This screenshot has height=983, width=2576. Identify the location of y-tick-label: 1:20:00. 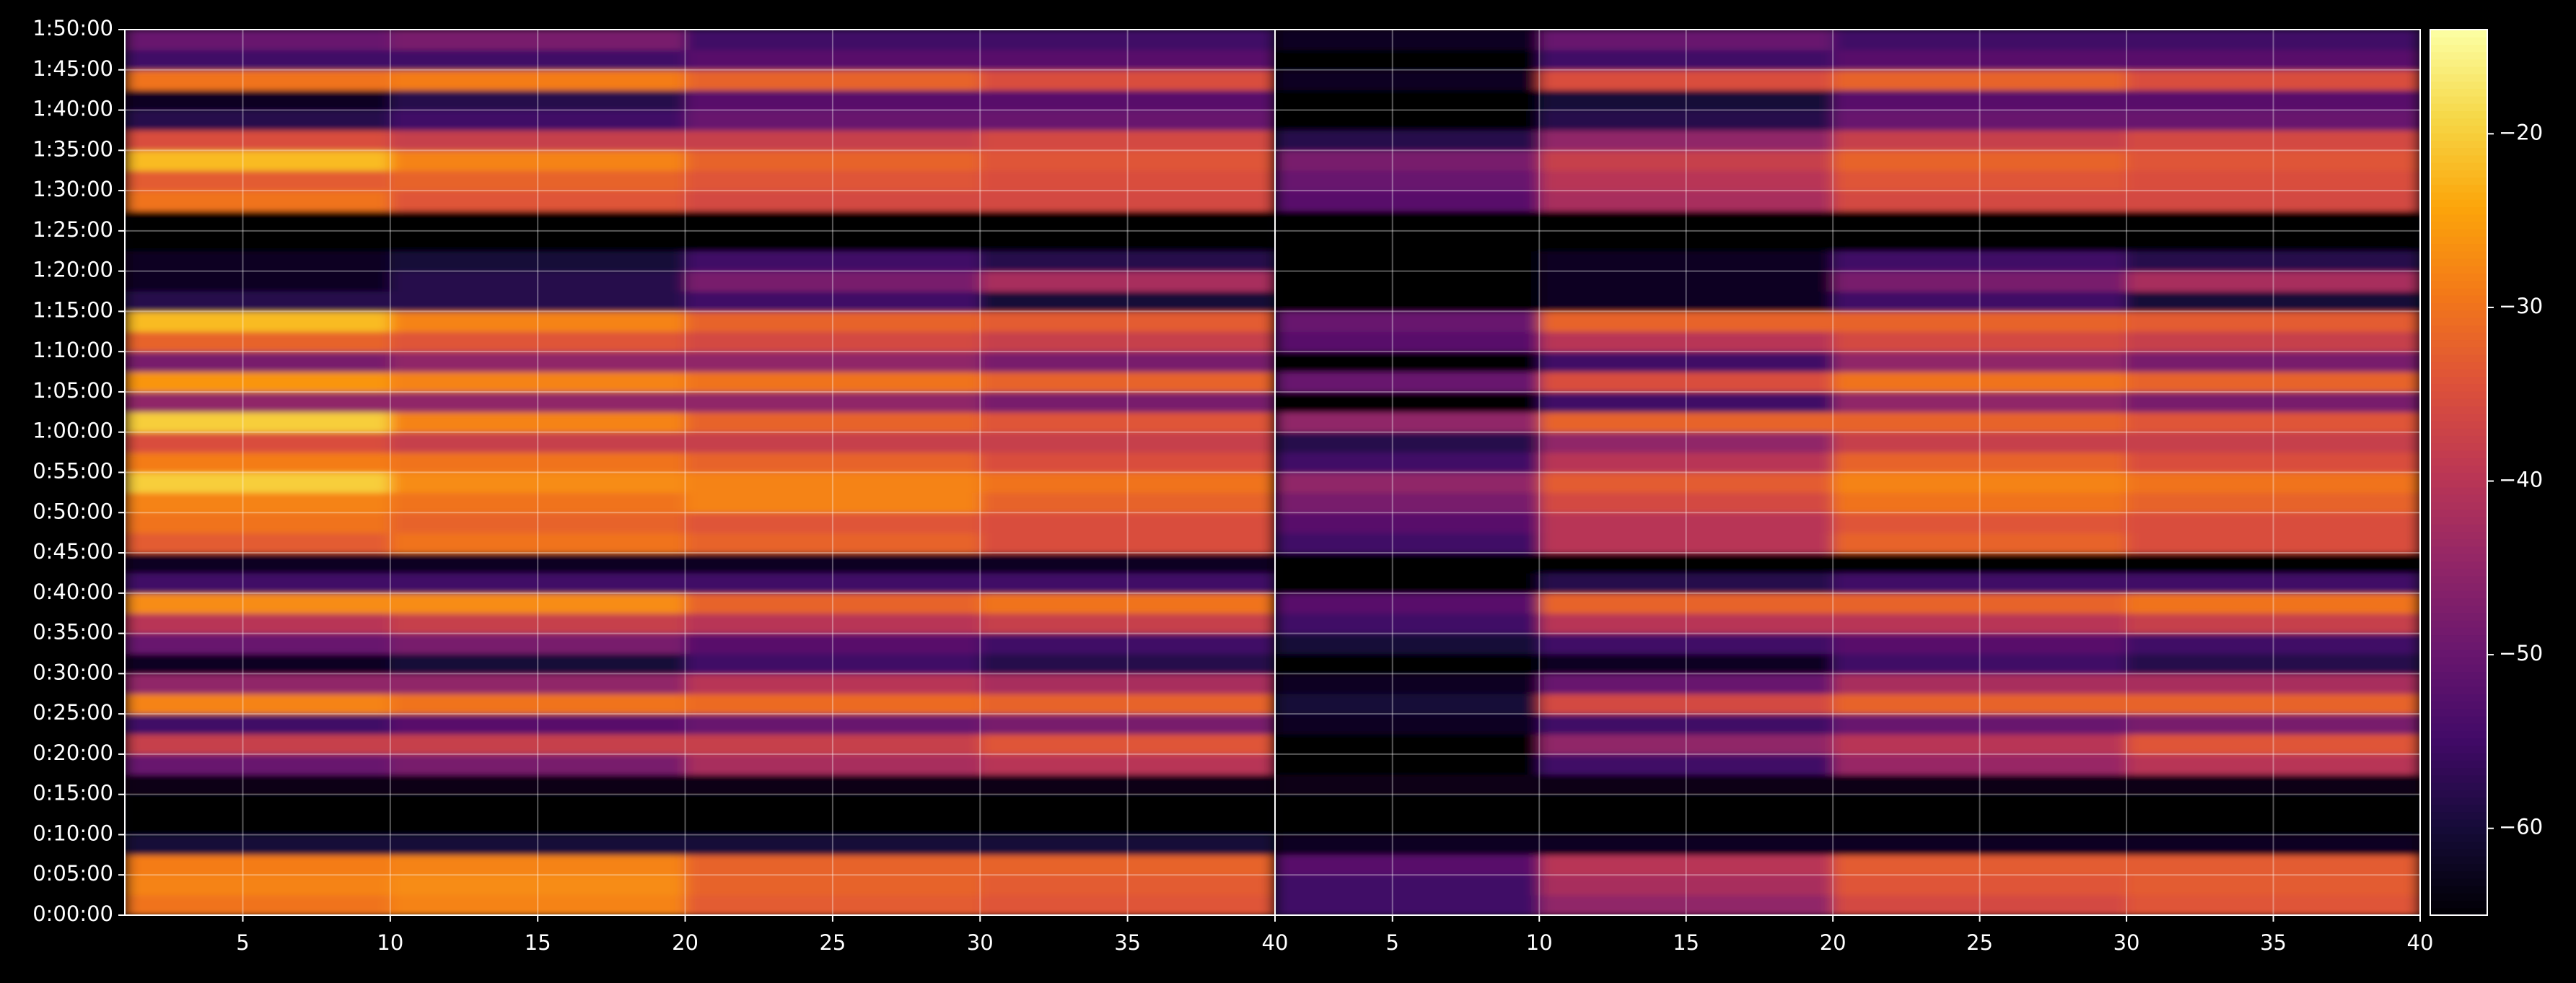
(72, 270).